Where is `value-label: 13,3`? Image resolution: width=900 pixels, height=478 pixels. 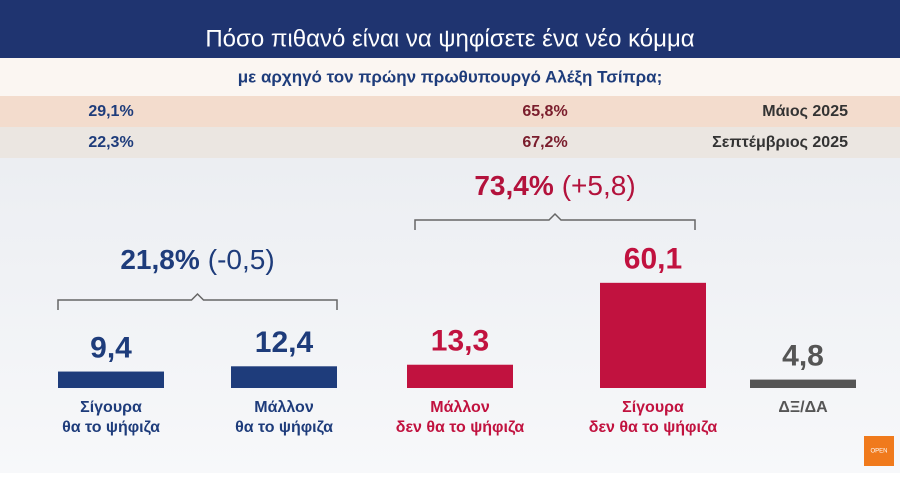 value-label: 13,3 is located at coordinates (460, 341).